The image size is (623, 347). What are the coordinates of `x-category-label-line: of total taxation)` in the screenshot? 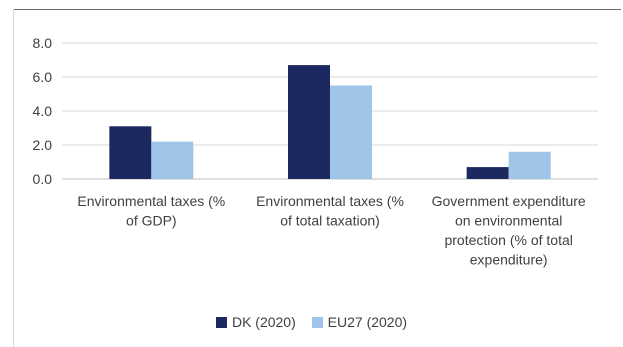 It's located at (330, 221).